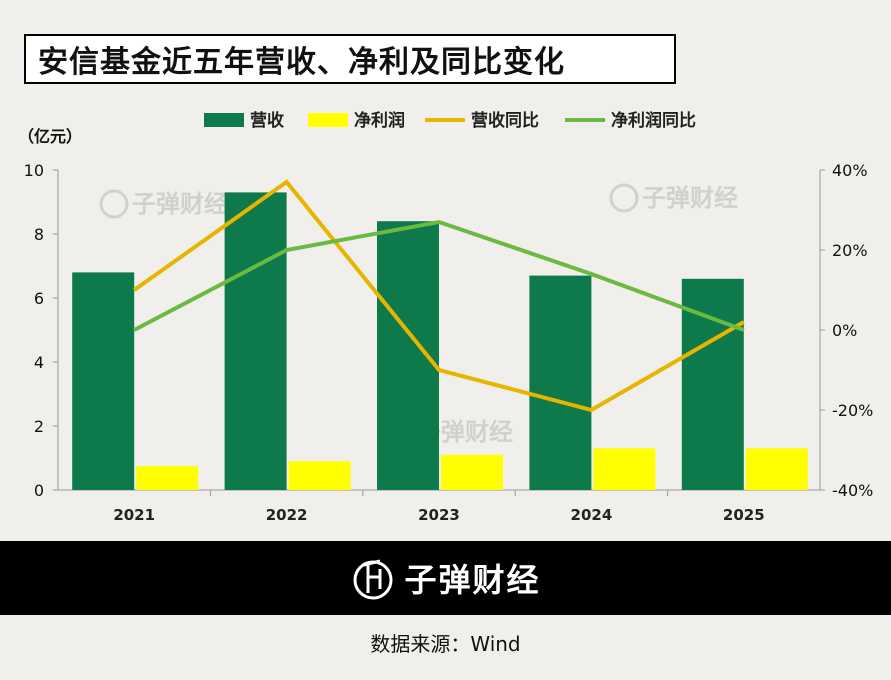 The image size is (891, 680). I want to click on footer-brand-text: 子弹财经, so click(472, 580).